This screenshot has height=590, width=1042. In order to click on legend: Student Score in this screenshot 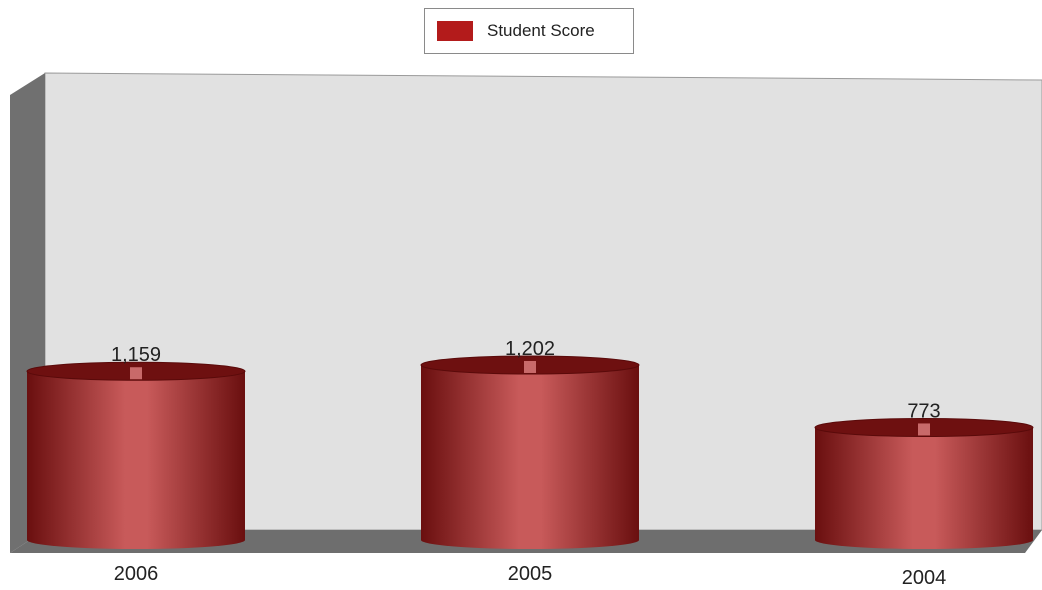, I will do `click(529, 31)`.